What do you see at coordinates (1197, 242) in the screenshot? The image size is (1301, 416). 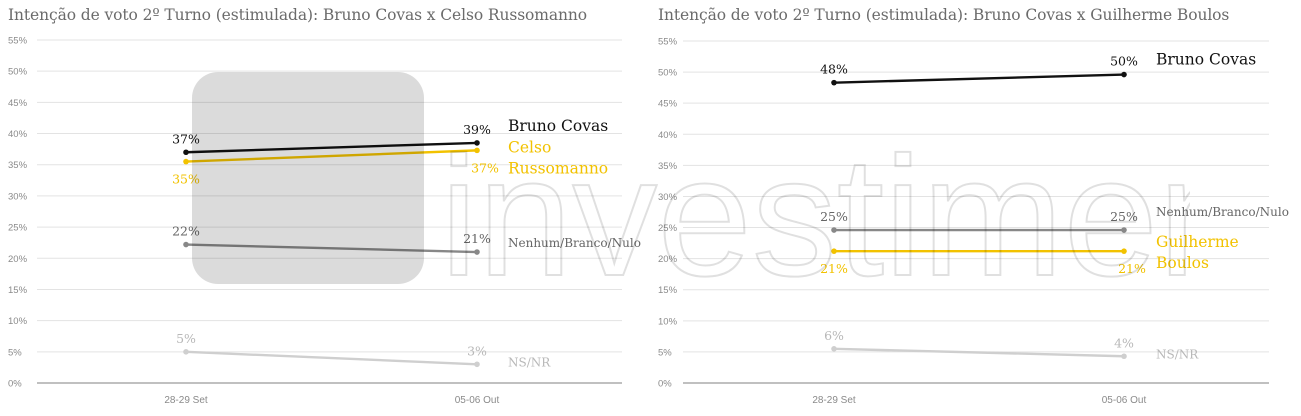 I see `series-name-line: Guilherme` at bounding box center [1197, 242].